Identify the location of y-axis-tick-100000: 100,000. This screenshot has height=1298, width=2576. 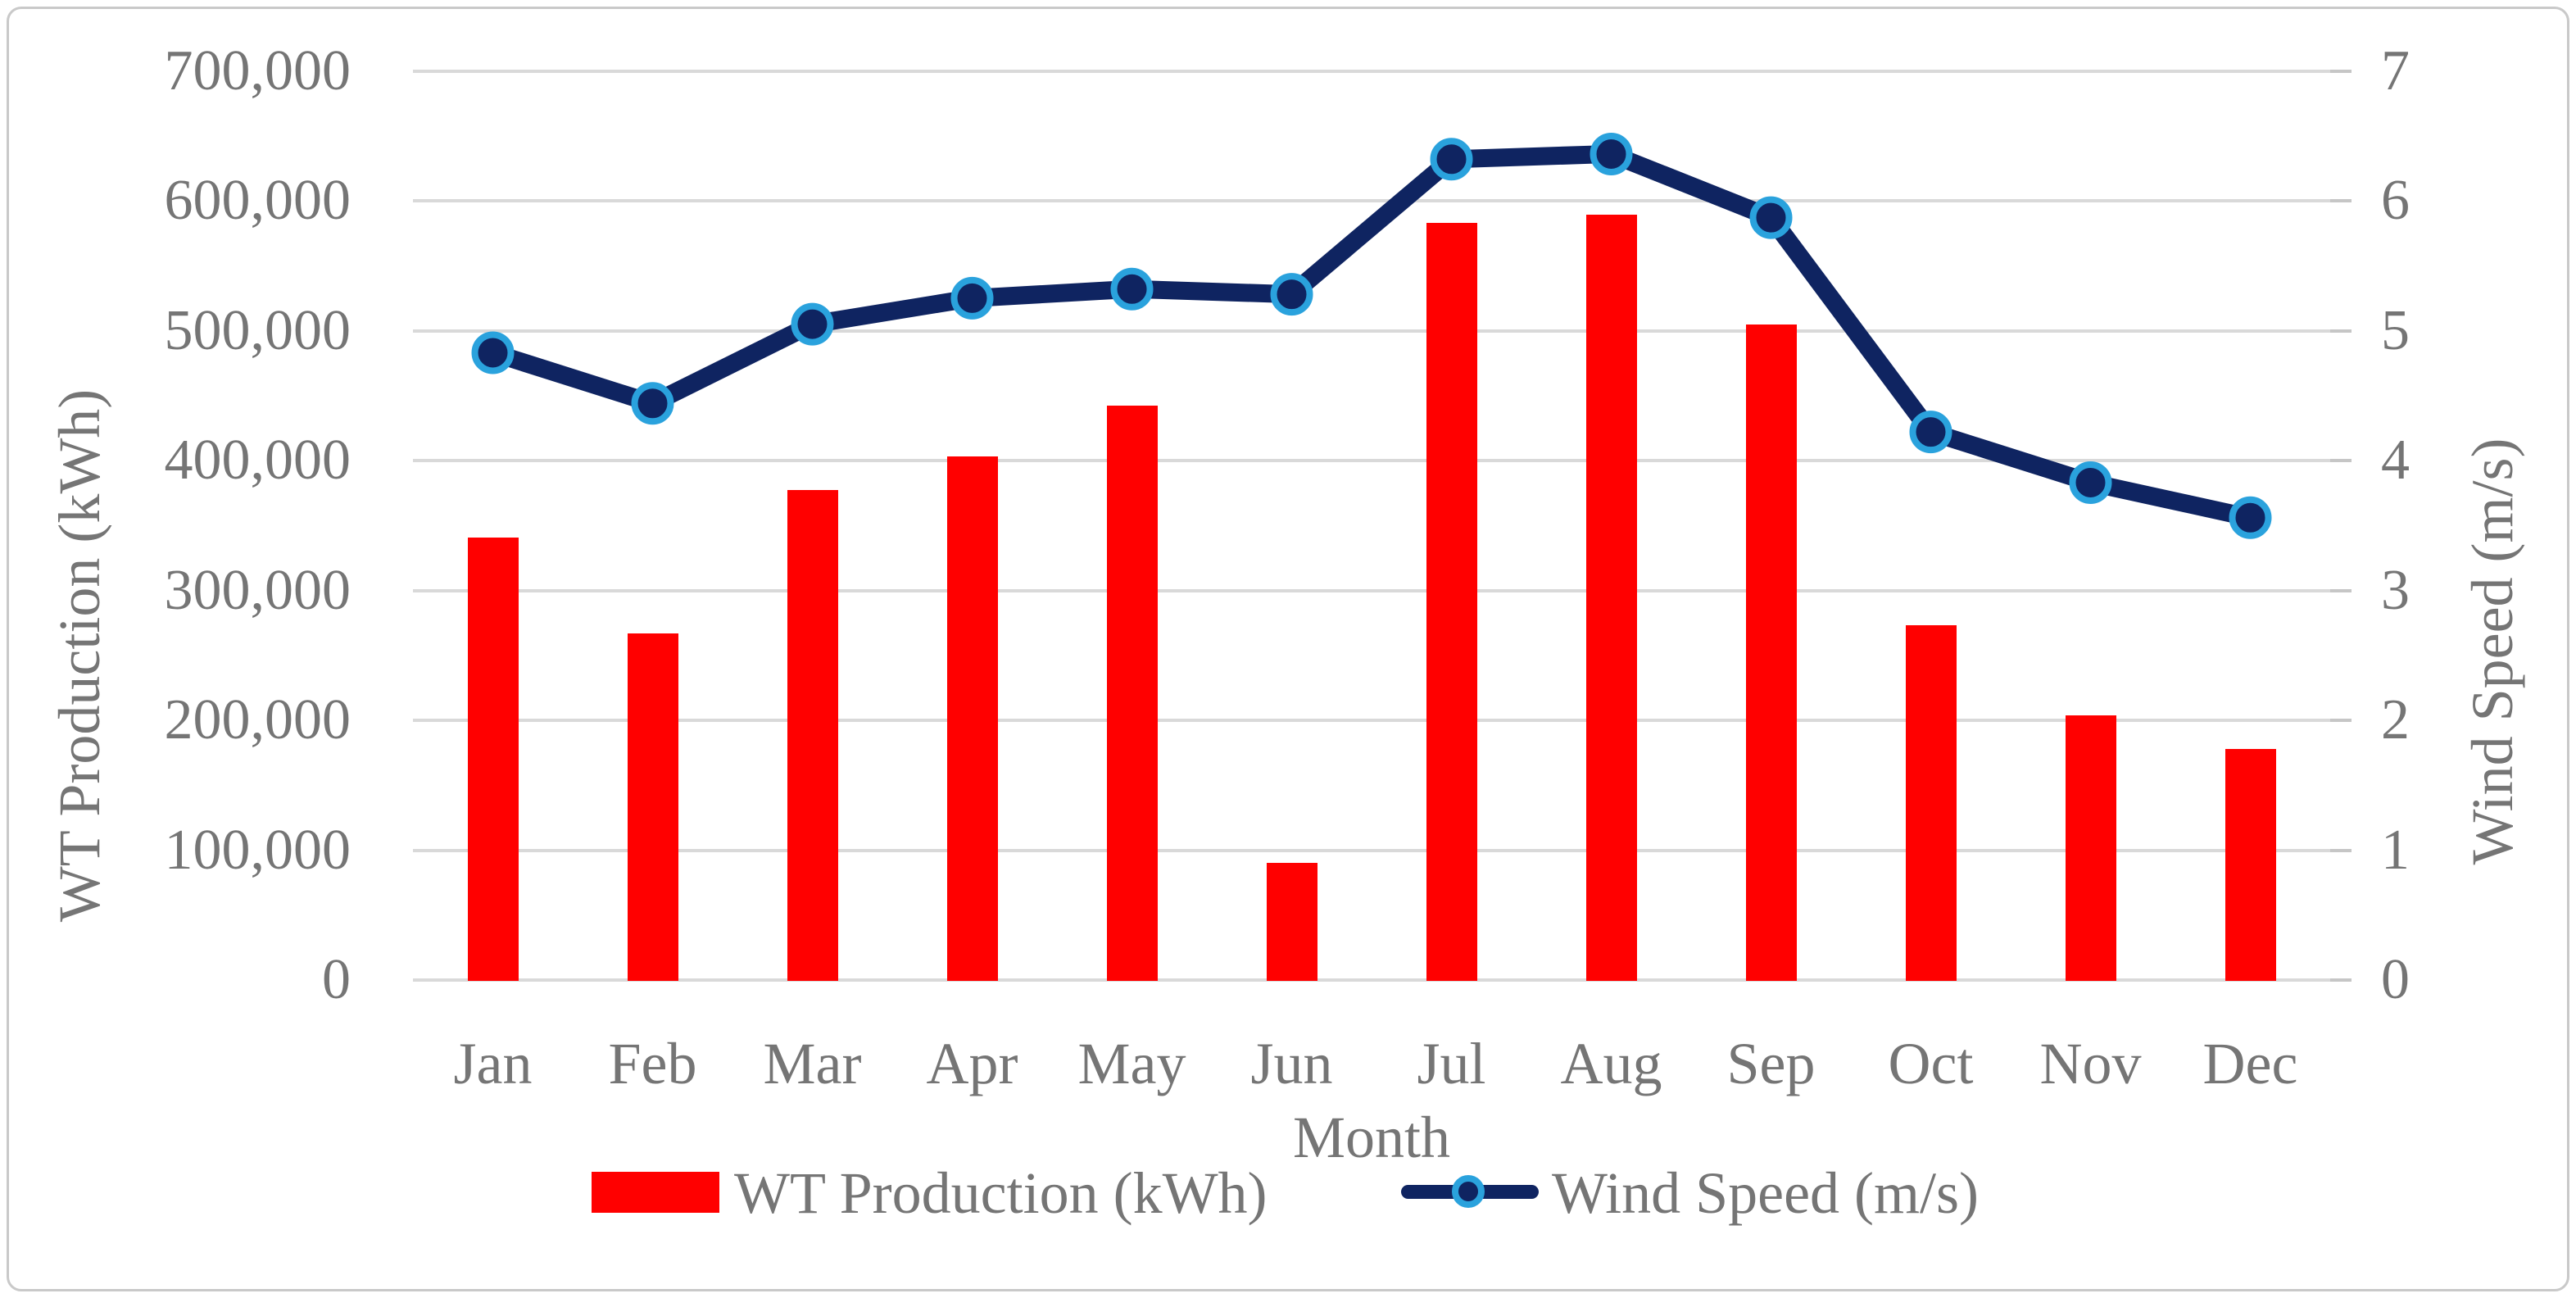
(257, 850).